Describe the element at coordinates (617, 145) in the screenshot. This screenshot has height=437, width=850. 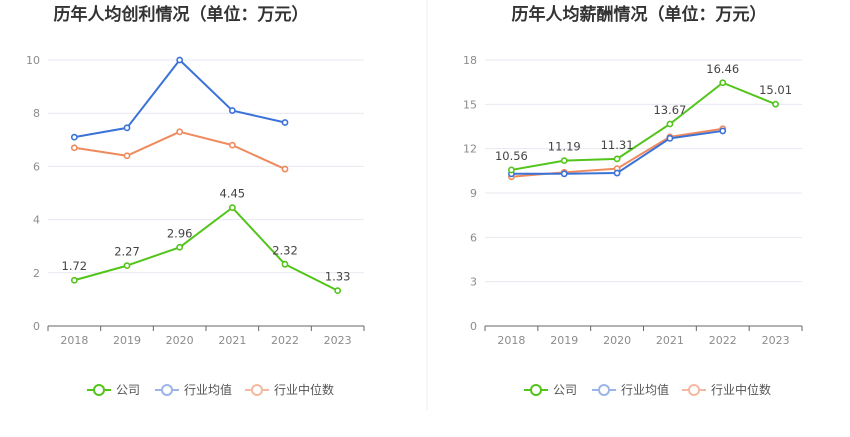
I see `data-label: 11.31` at that location.